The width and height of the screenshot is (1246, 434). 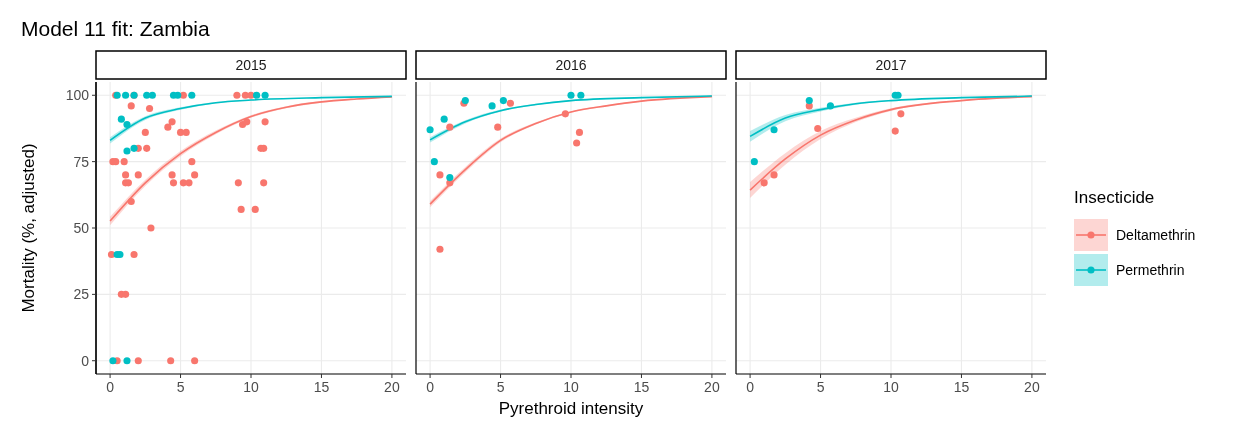 I want to click on chart-subtitle: 2016, so click(x=571, y=65).